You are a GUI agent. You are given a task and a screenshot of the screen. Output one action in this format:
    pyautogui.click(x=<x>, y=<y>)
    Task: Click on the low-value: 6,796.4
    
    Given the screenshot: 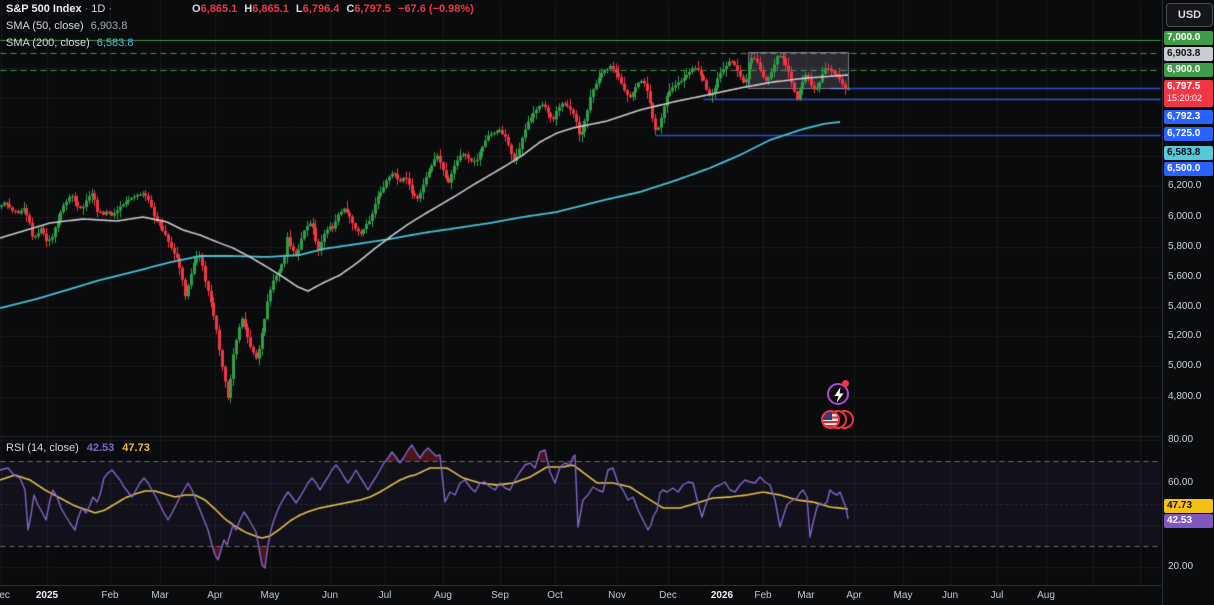 What is the action you would take?
    pyautogui.click(x=321, y=9)
    